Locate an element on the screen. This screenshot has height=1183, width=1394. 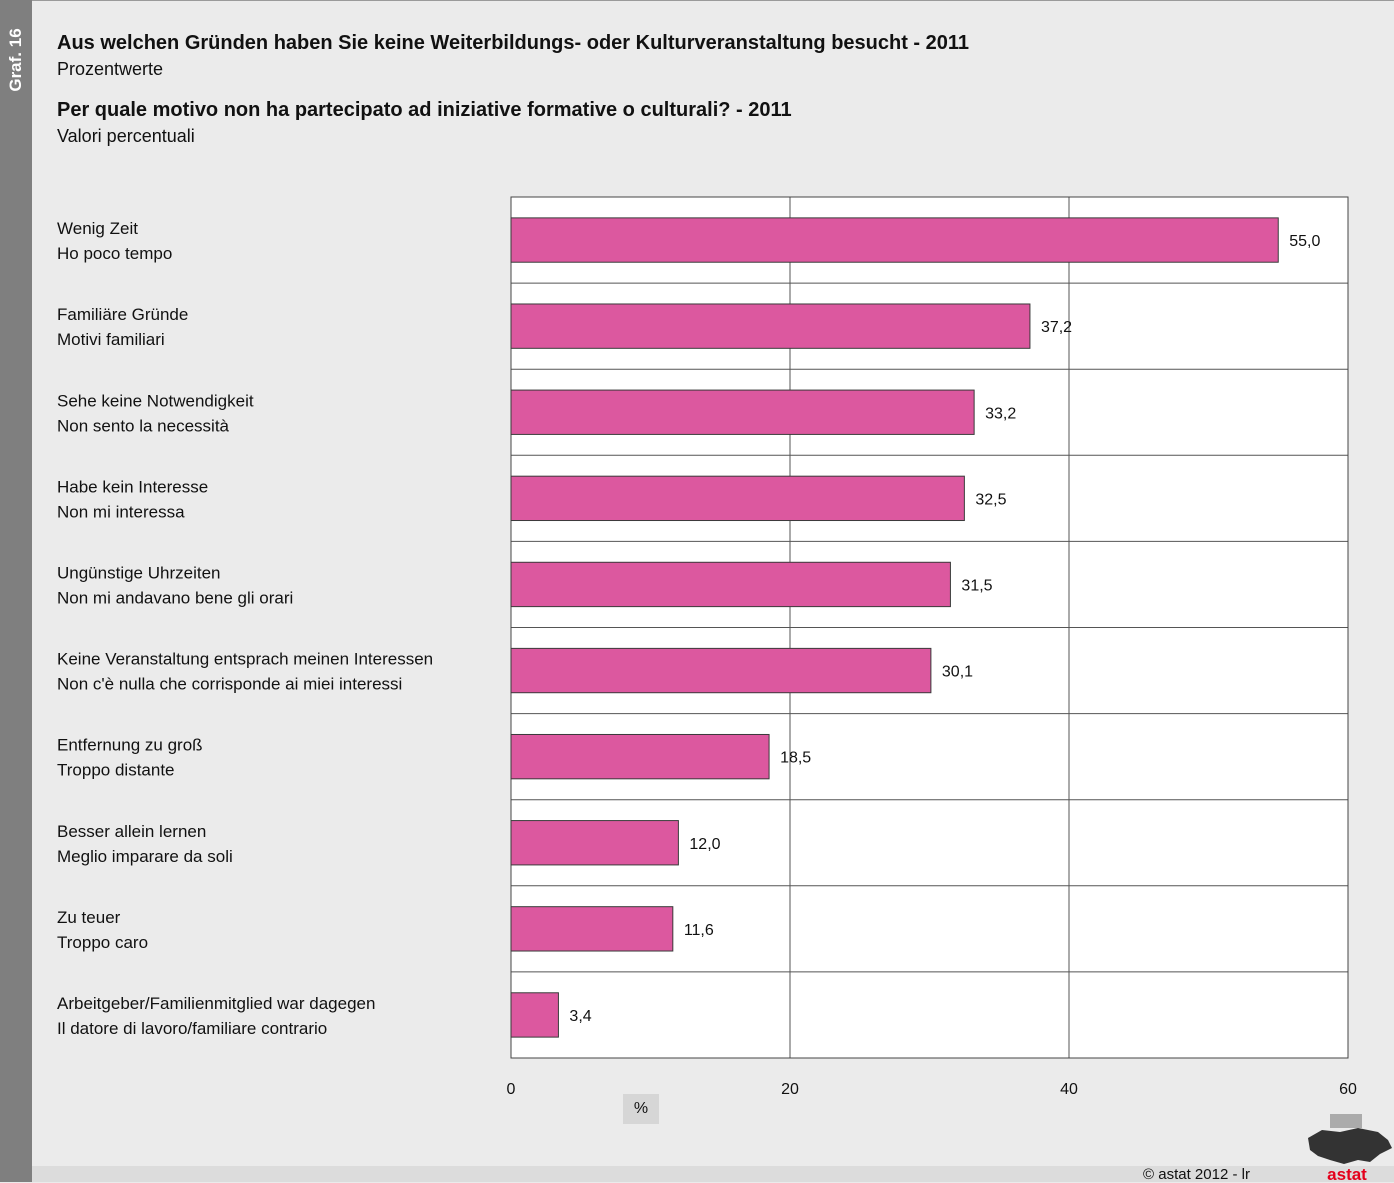
x-tick-label: 40 is located at coordinates (1069, 1089).